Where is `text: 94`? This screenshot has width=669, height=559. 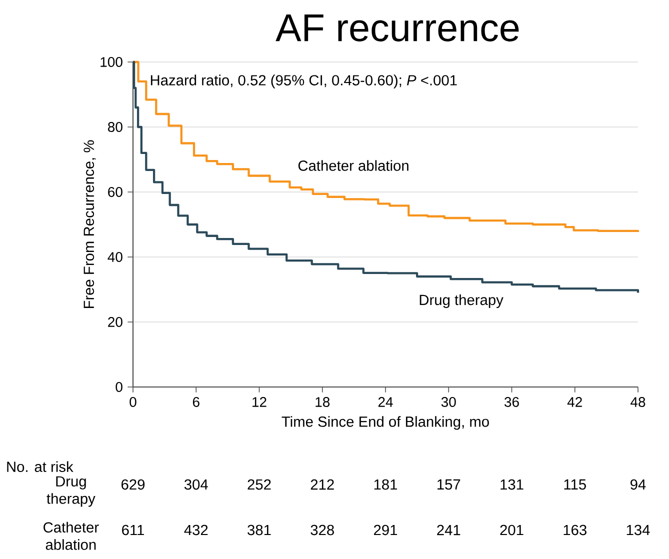
text: 94 is located at coordinates (638, 484).